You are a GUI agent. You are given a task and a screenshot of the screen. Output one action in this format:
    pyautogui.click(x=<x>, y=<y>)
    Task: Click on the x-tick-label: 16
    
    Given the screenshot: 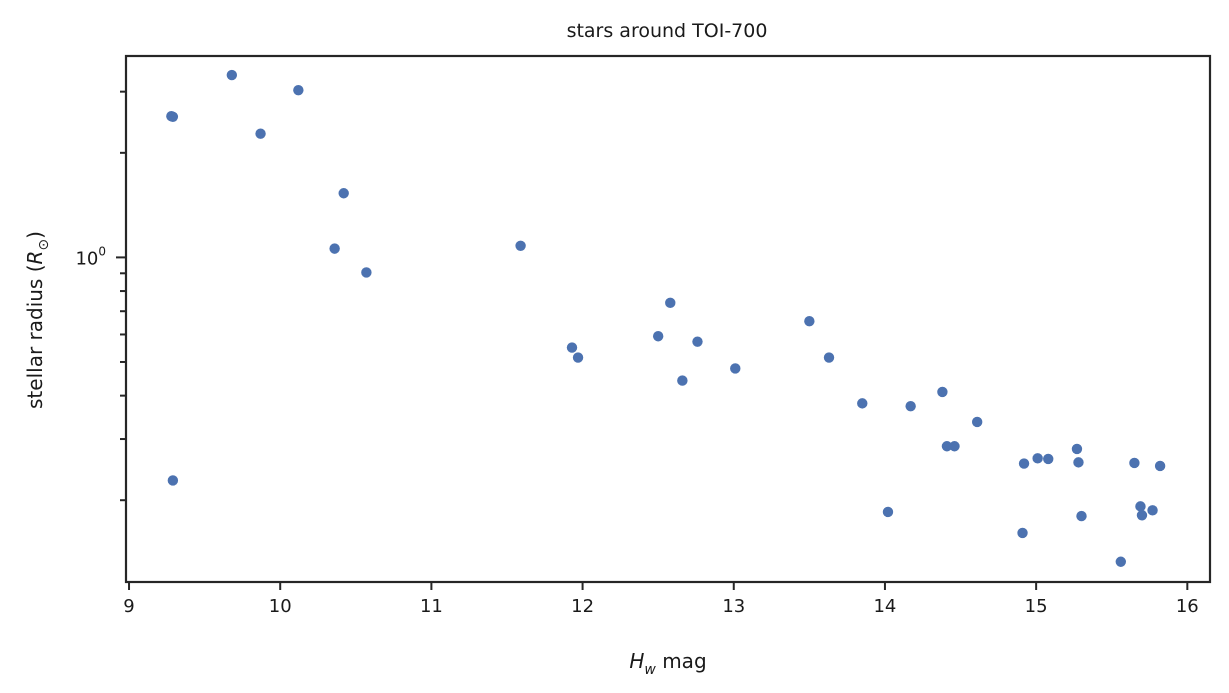 What is the action you would take?
    pyautogui.click(x=1187, y=606)
    